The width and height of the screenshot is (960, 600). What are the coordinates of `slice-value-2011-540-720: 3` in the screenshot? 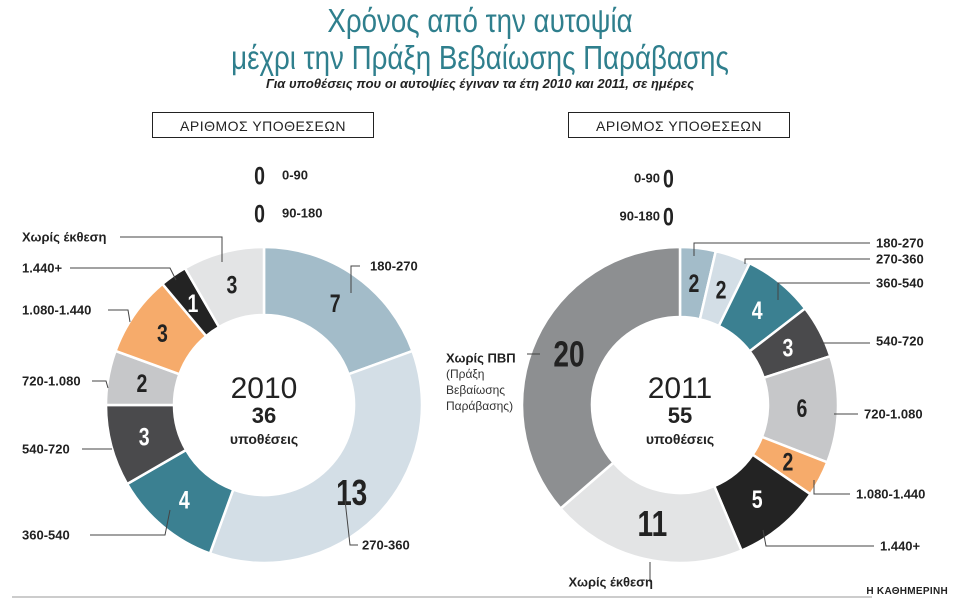 It's located at (787, 348).